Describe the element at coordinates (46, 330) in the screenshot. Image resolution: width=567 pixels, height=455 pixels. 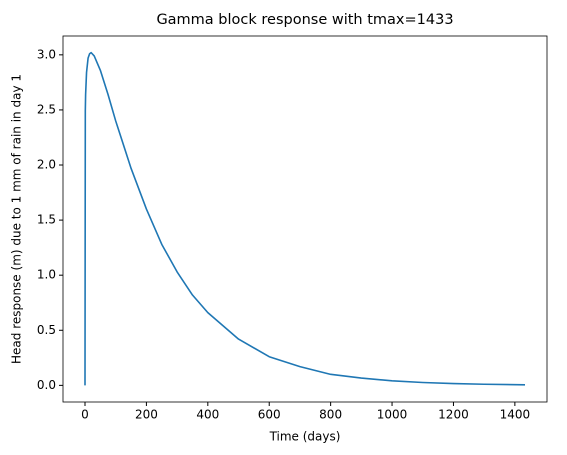
I see `y-tick-label: 0.5` at that location.